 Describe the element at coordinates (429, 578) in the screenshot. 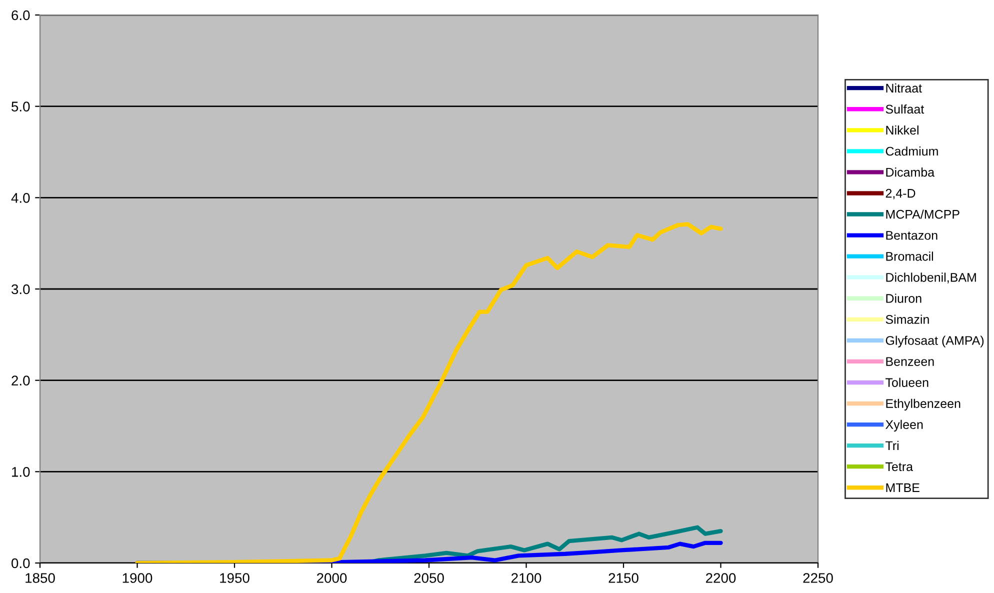

I see `x-tick-label: 2050` at that location.